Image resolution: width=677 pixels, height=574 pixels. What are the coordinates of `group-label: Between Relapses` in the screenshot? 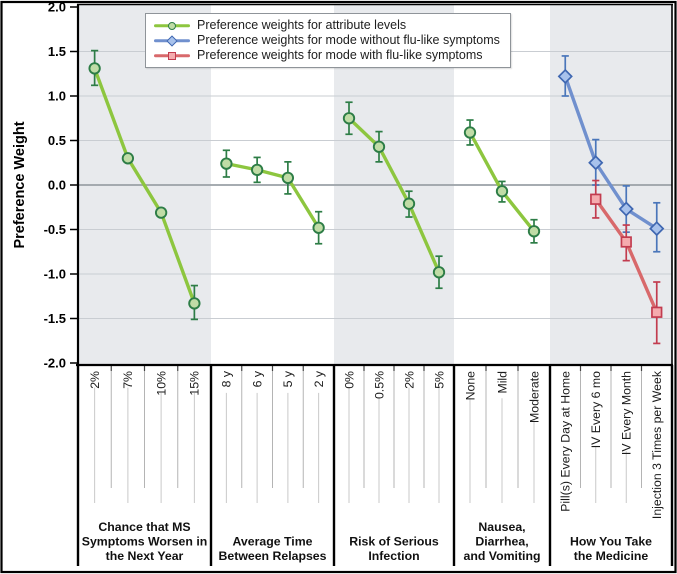 It's located at (273, 556).